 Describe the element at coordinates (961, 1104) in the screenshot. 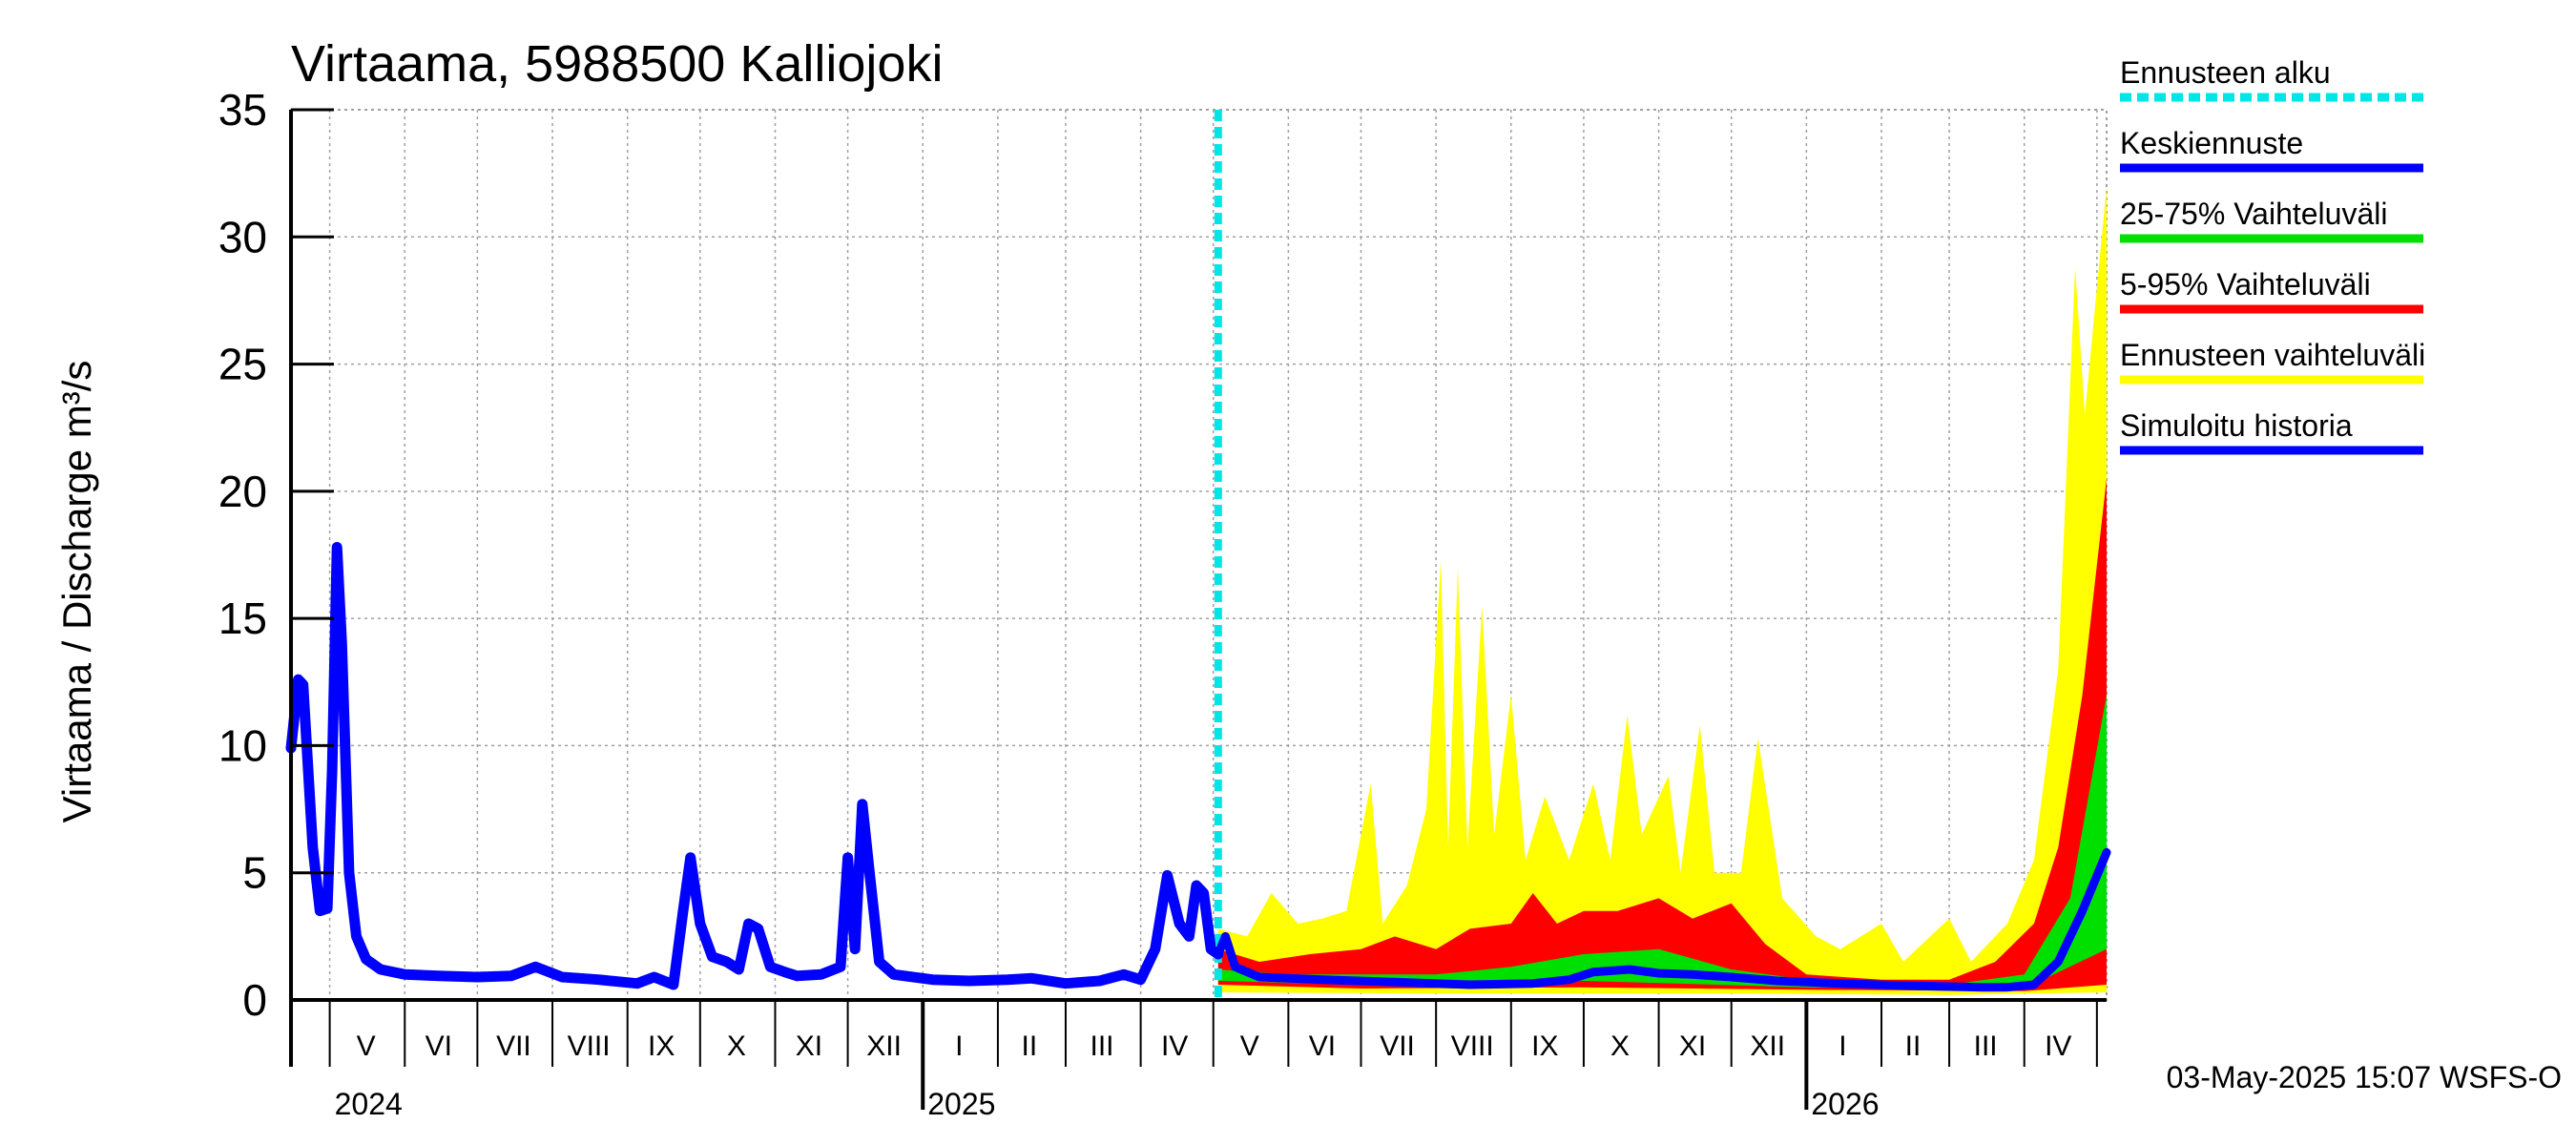

I see `x-year-label: 2025` at that location.